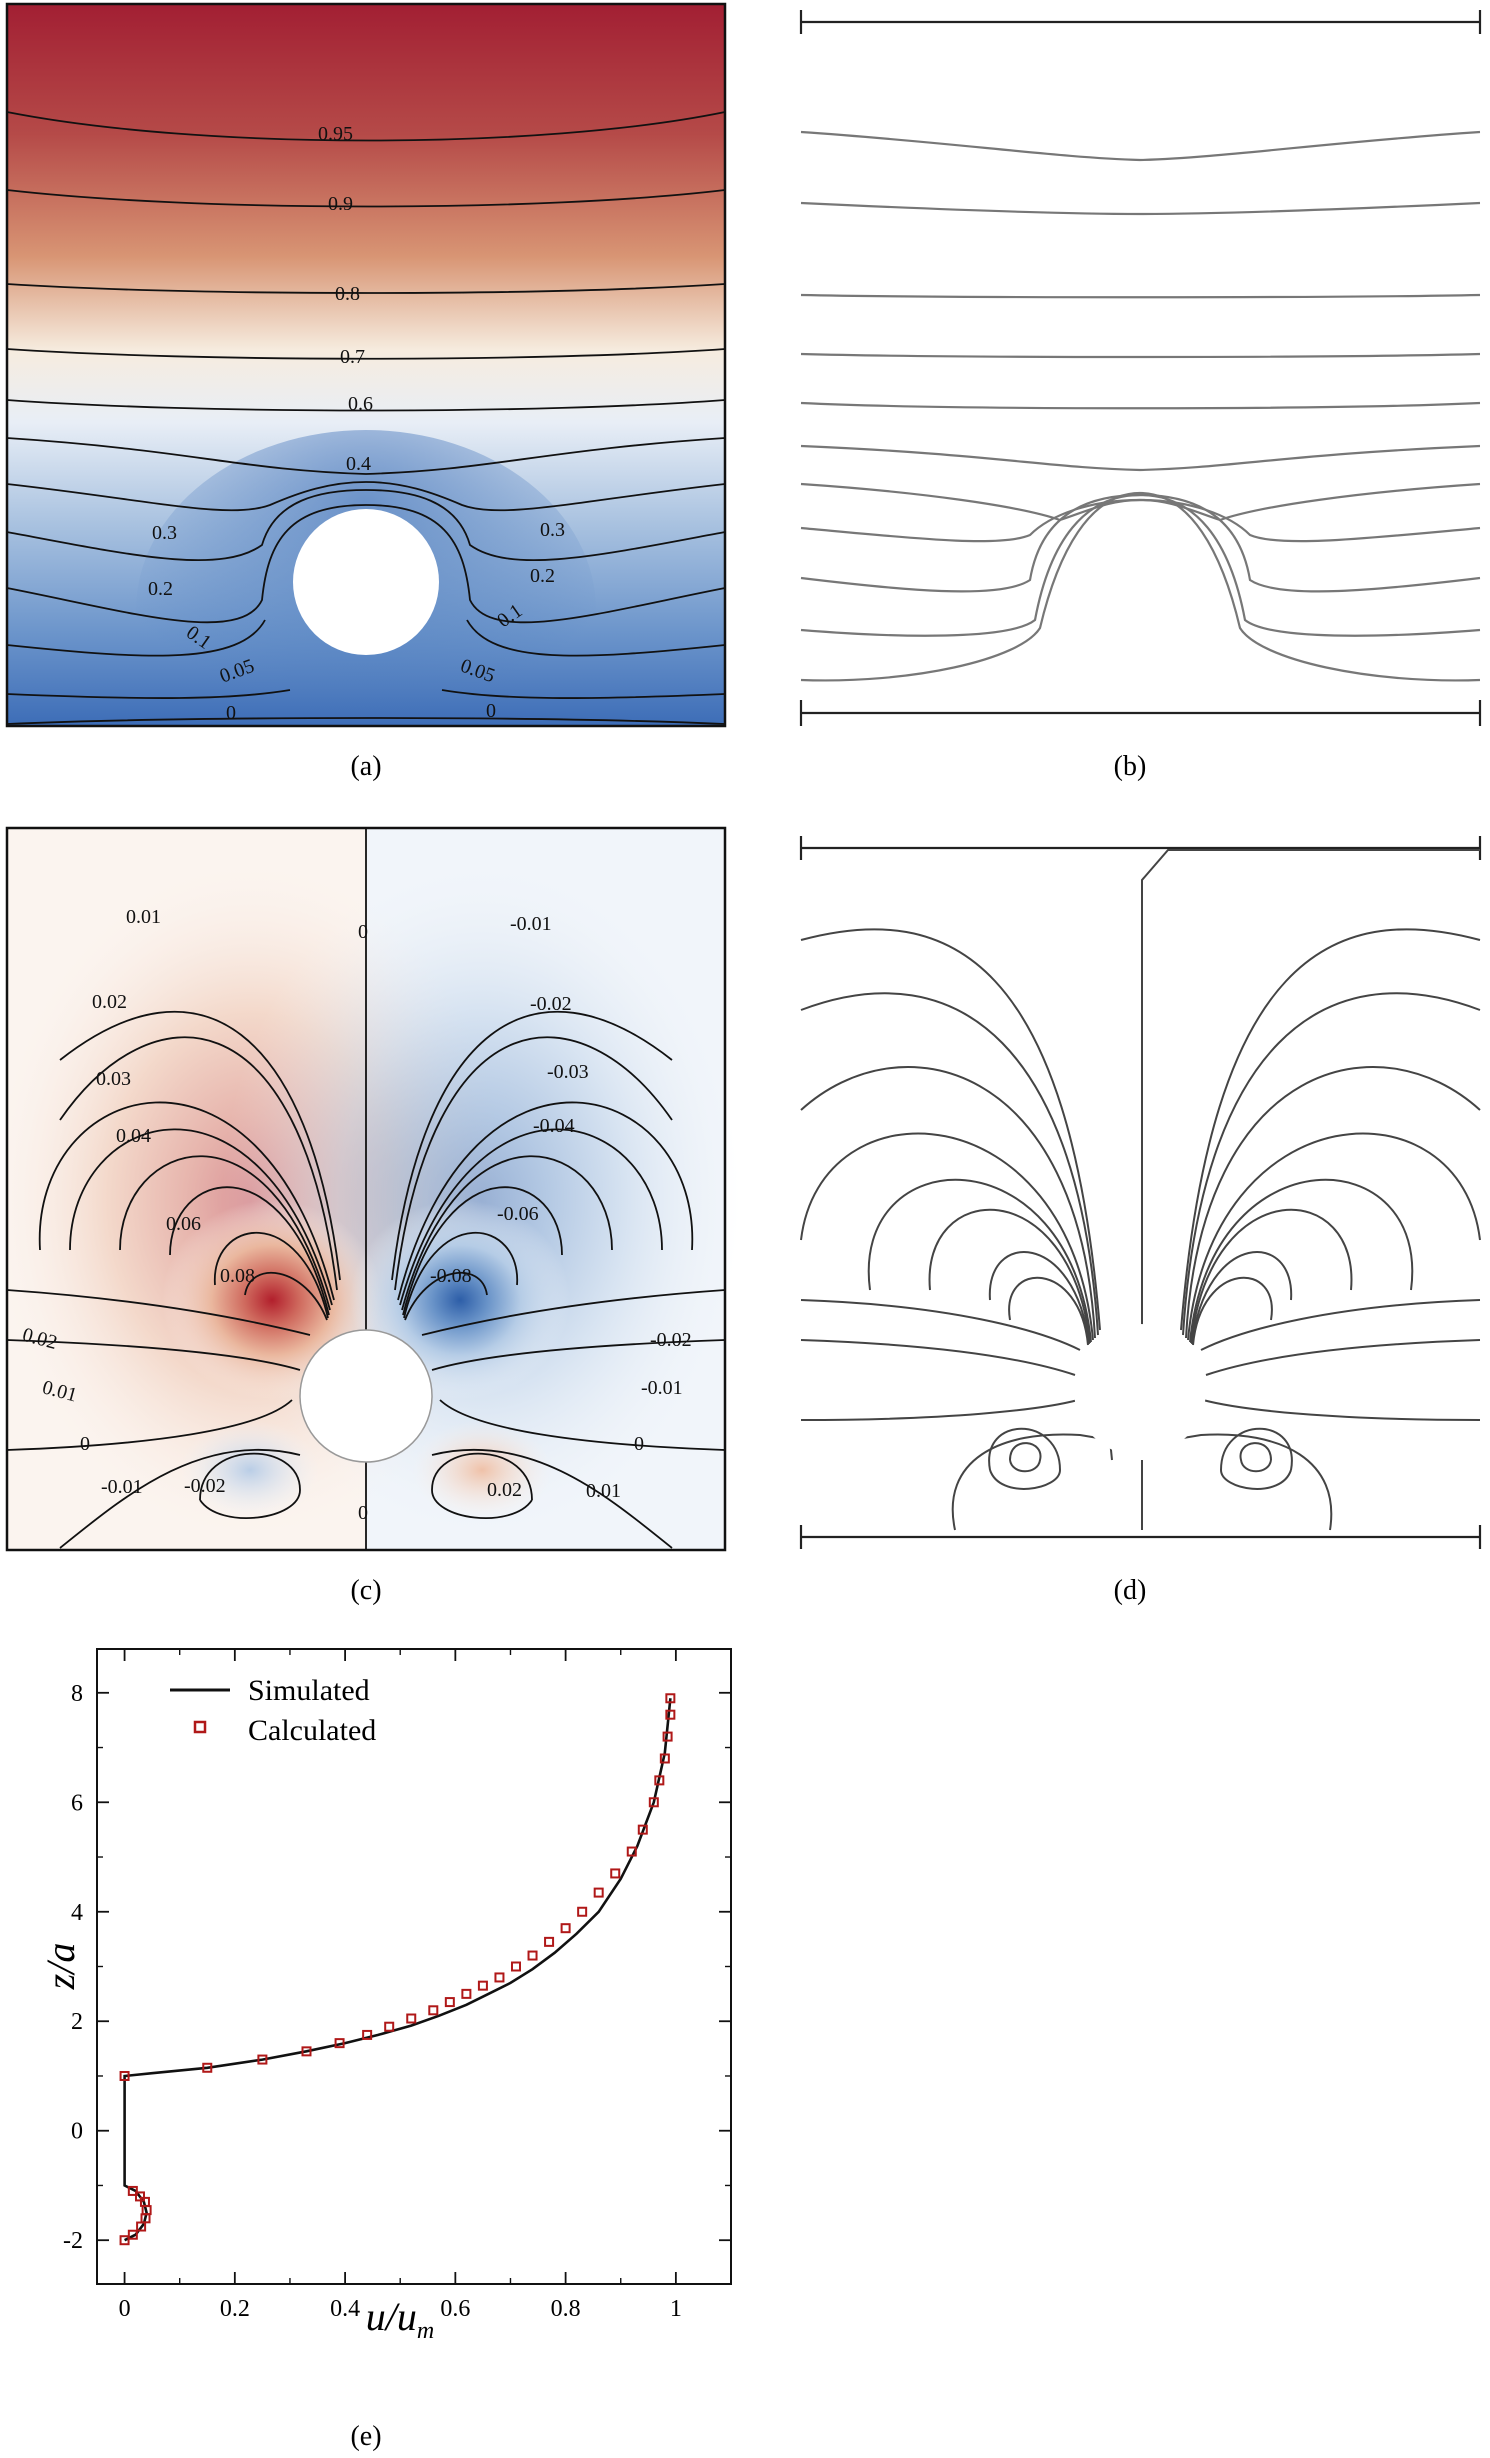 This screenshot has width=1490, height=2458. I want to click on chart-e-series, so click(397, 1969).